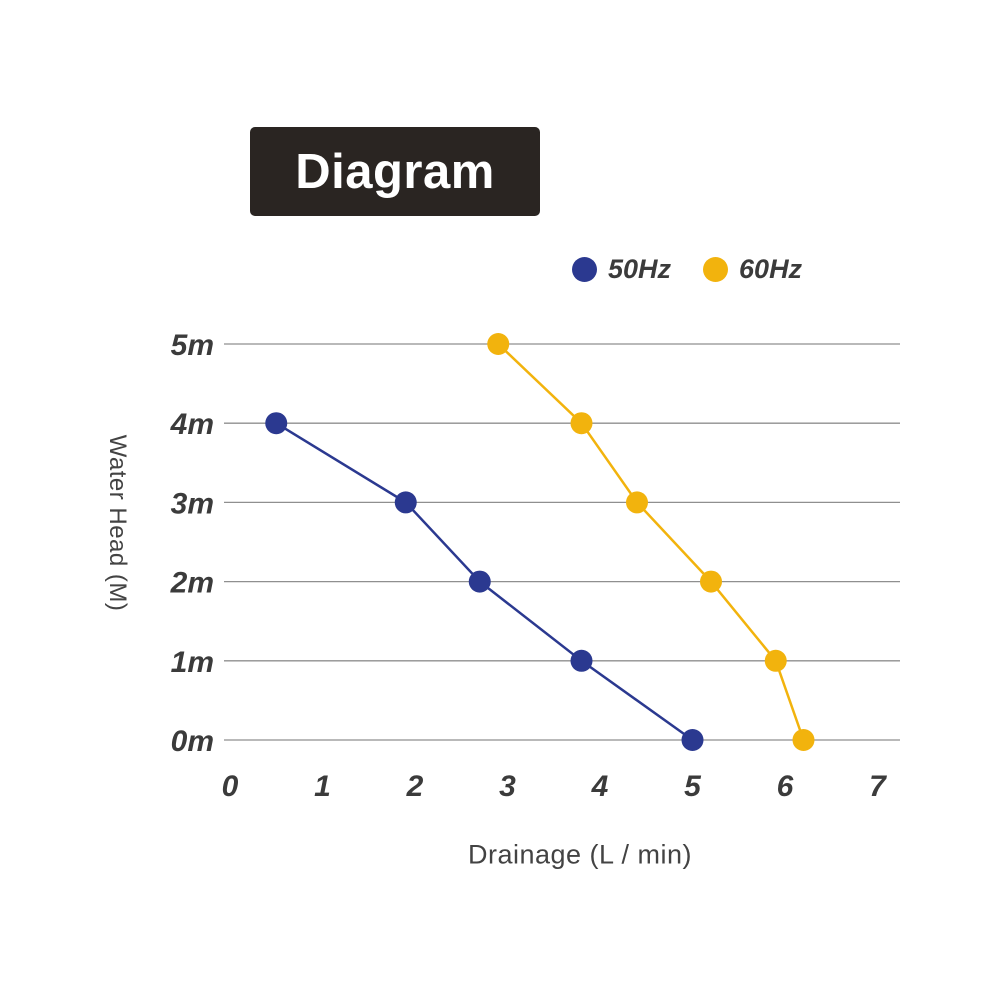 The height and width of the screenshot is (1000, 1000). Describe the element at coordinates (192, 503) in the screenshot. I see `y-tick-label: 3m` at that location.